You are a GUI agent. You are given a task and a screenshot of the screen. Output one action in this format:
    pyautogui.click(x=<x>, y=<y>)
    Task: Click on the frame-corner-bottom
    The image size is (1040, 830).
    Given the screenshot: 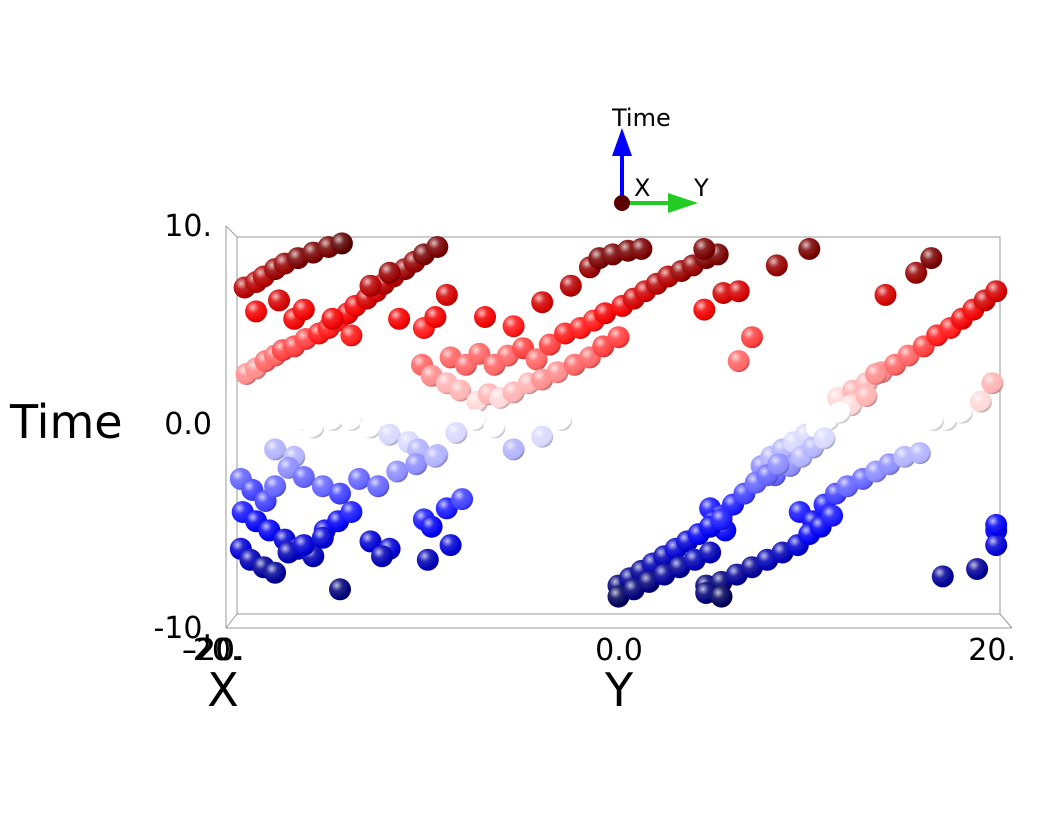 What is the action you would take?
    pyautogui.click(x=231, y=621)
    